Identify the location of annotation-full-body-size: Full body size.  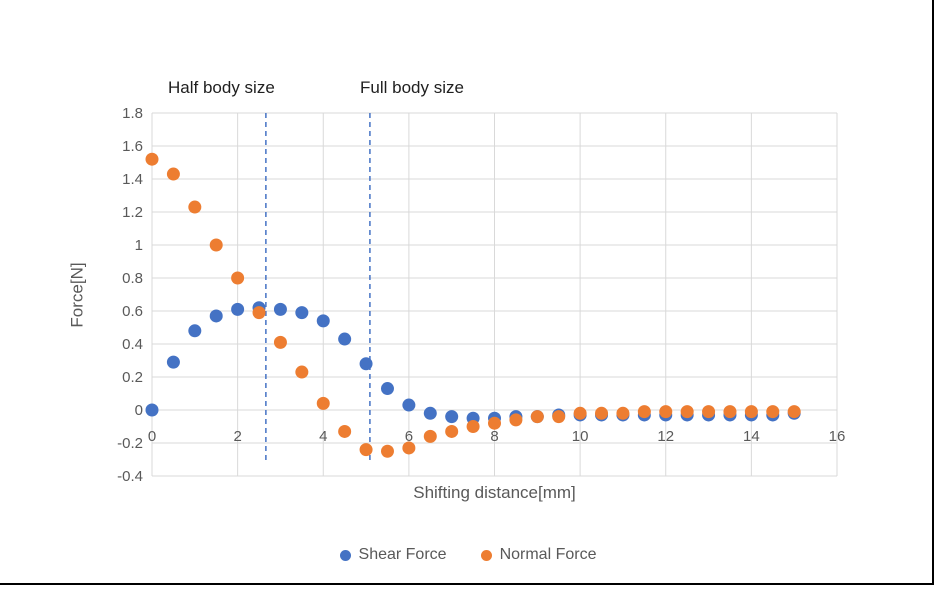
(412, 87).